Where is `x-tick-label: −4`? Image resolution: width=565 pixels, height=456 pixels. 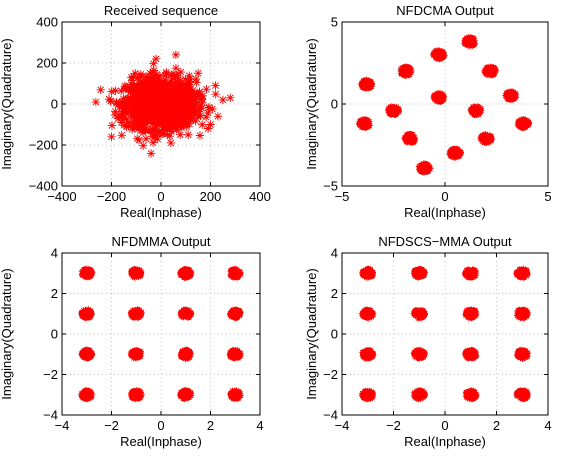 x-tick-label: −4 is located at coordinates (62, 425).